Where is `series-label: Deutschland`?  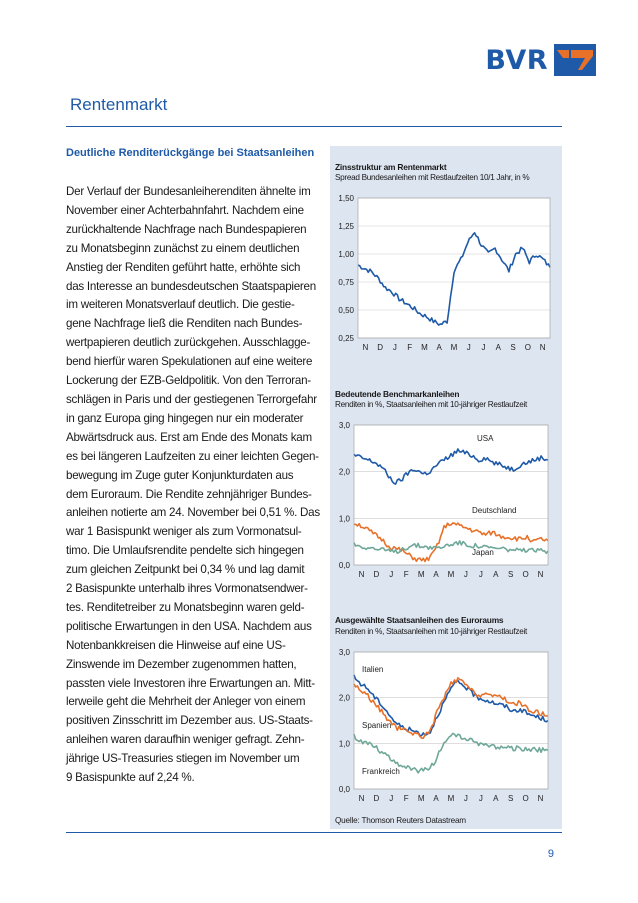 series-label: Deutschland is located at coordinates (494, 510).